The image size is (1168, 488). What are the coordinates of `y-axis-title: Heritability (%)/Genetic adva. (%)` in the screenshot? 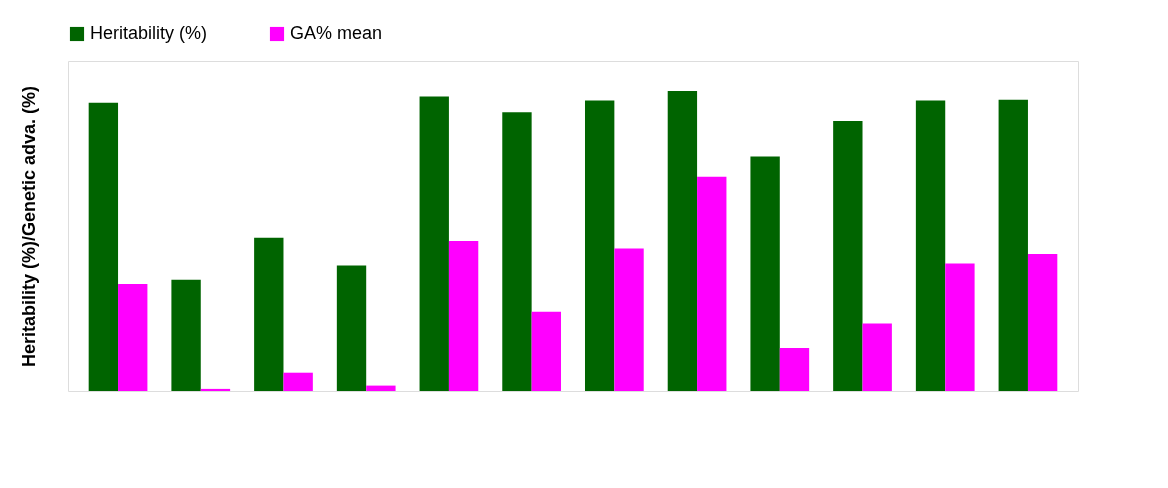 It's located at (28, 226).